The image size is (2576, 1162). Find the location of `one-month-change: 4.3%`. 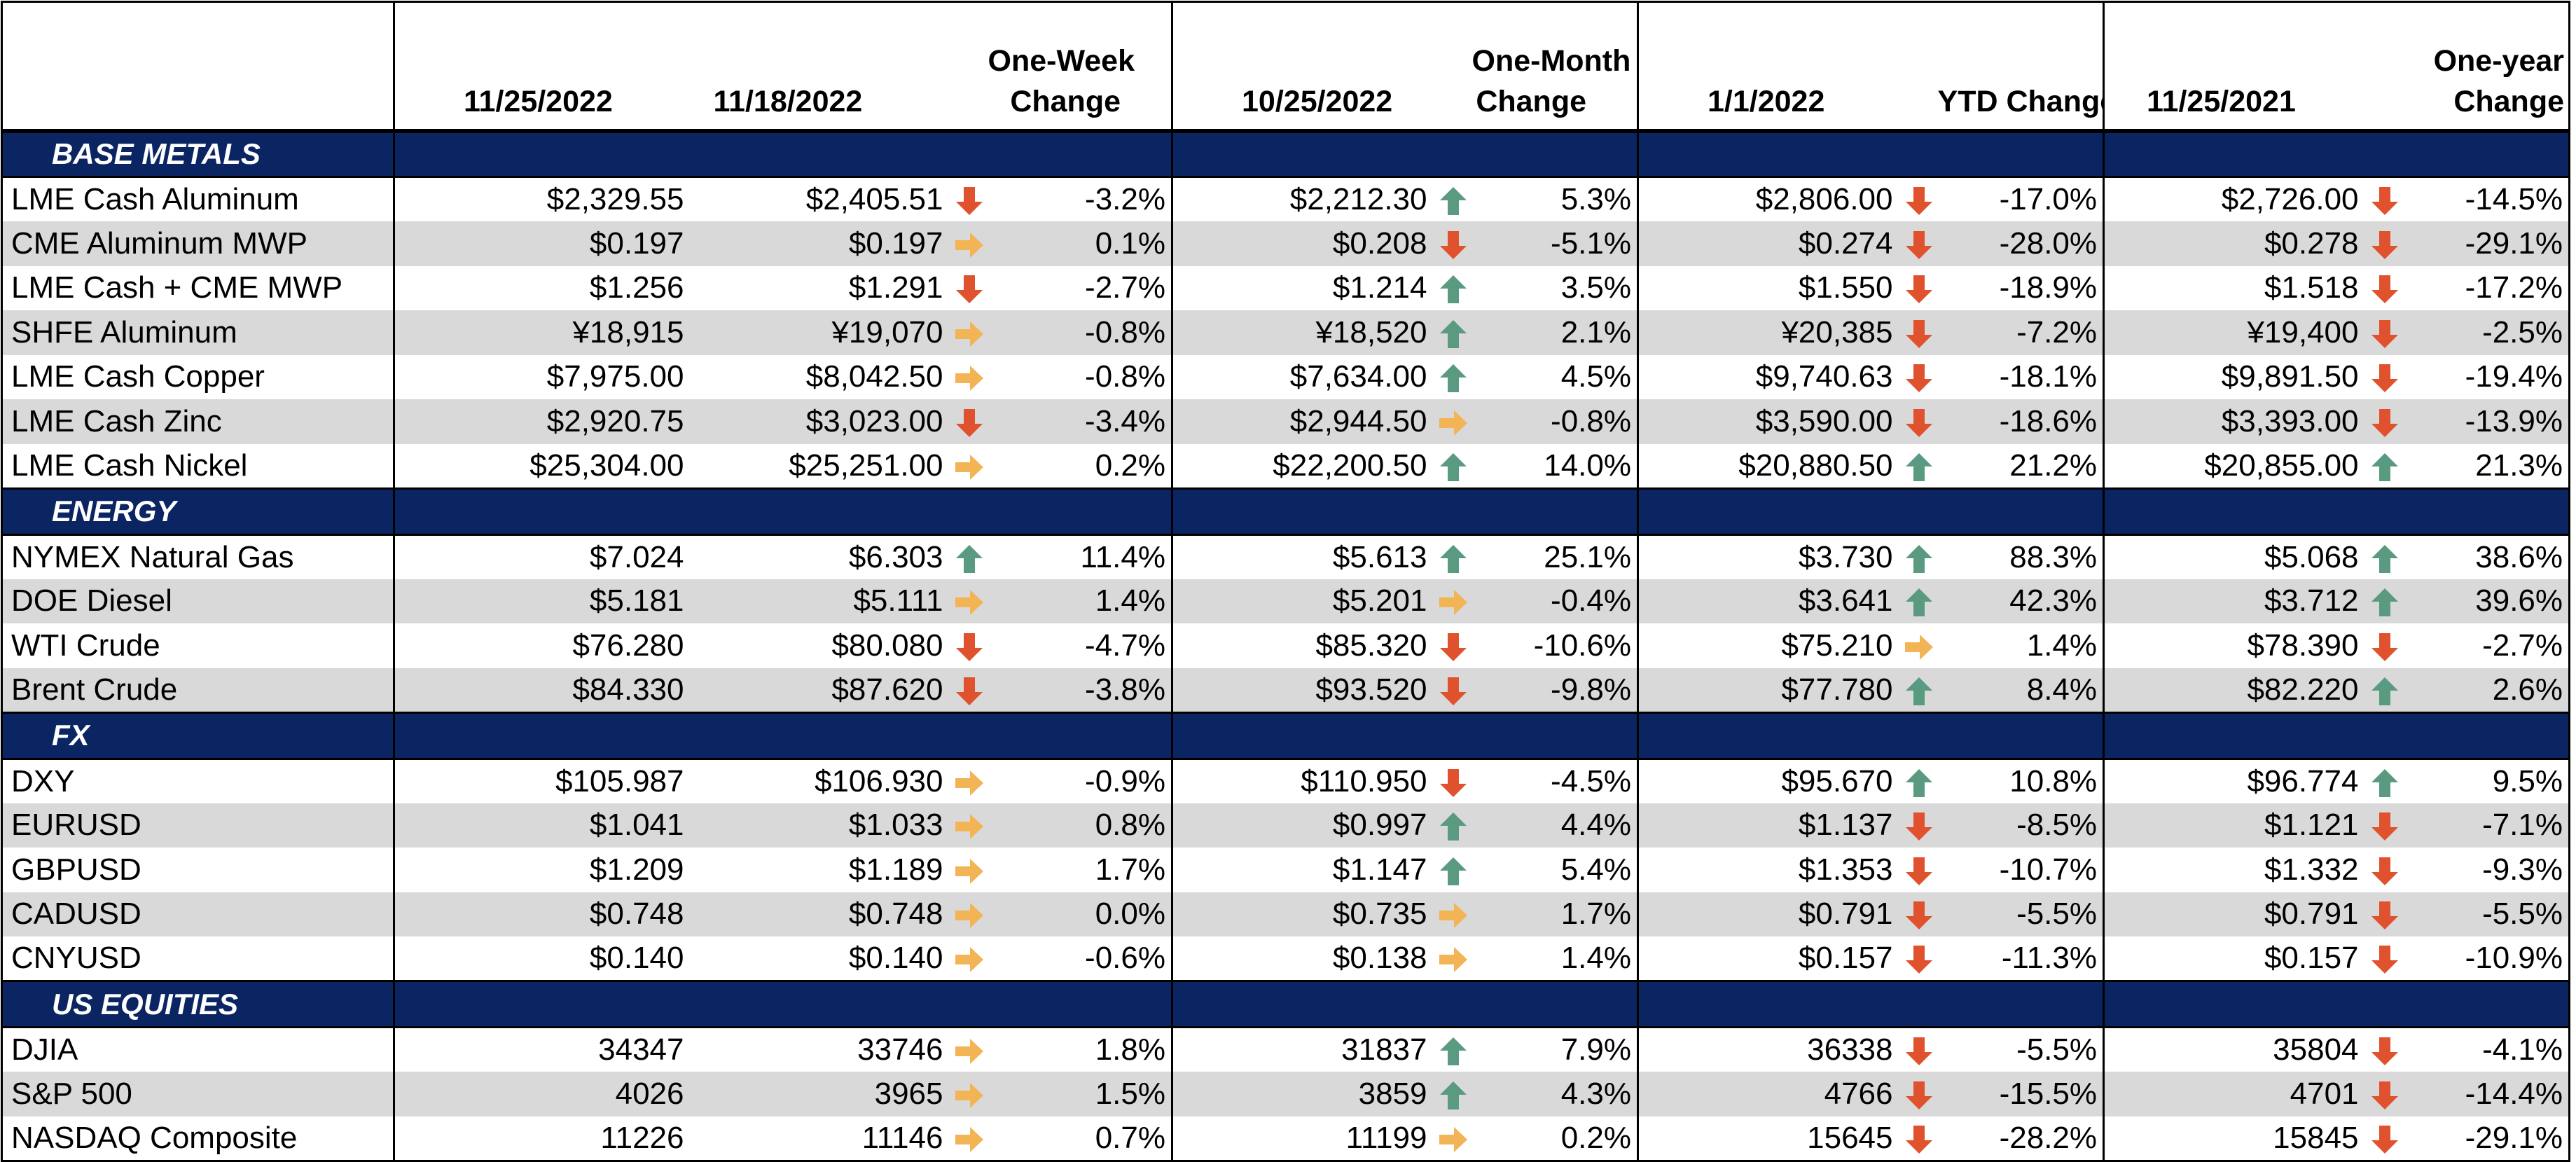

one-month-change: 4.3% is located at coordinates (1555, 1094).